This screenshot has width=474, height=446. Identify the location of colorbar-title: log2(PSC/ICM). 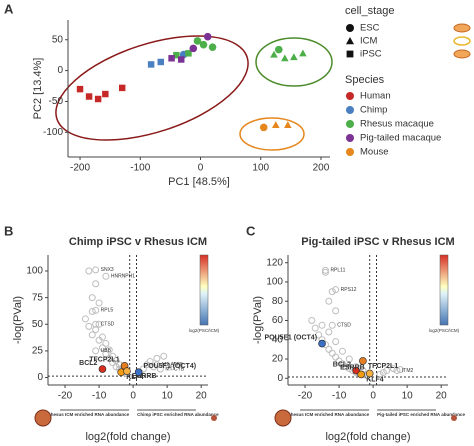
(444, 330).